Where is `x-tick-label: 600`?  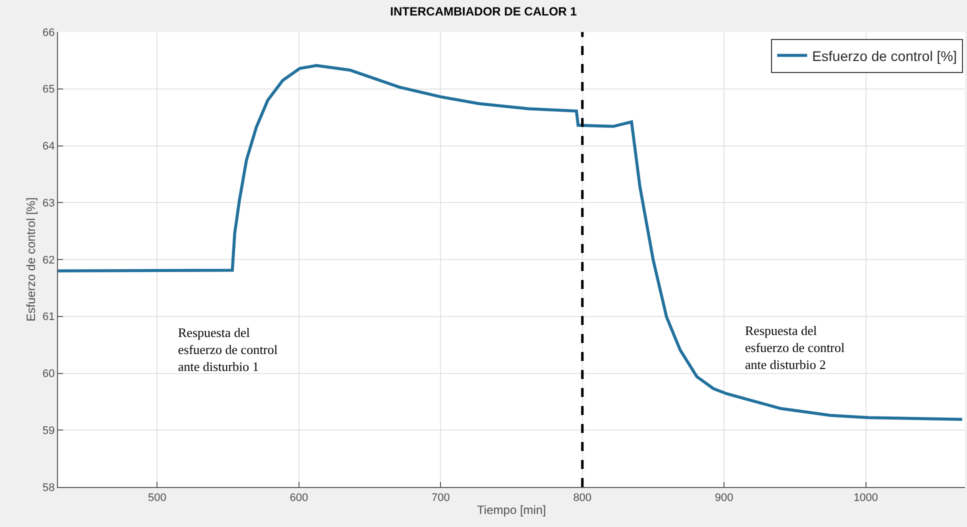
x-tick-label: 600 is located at coordinates (299, 498).